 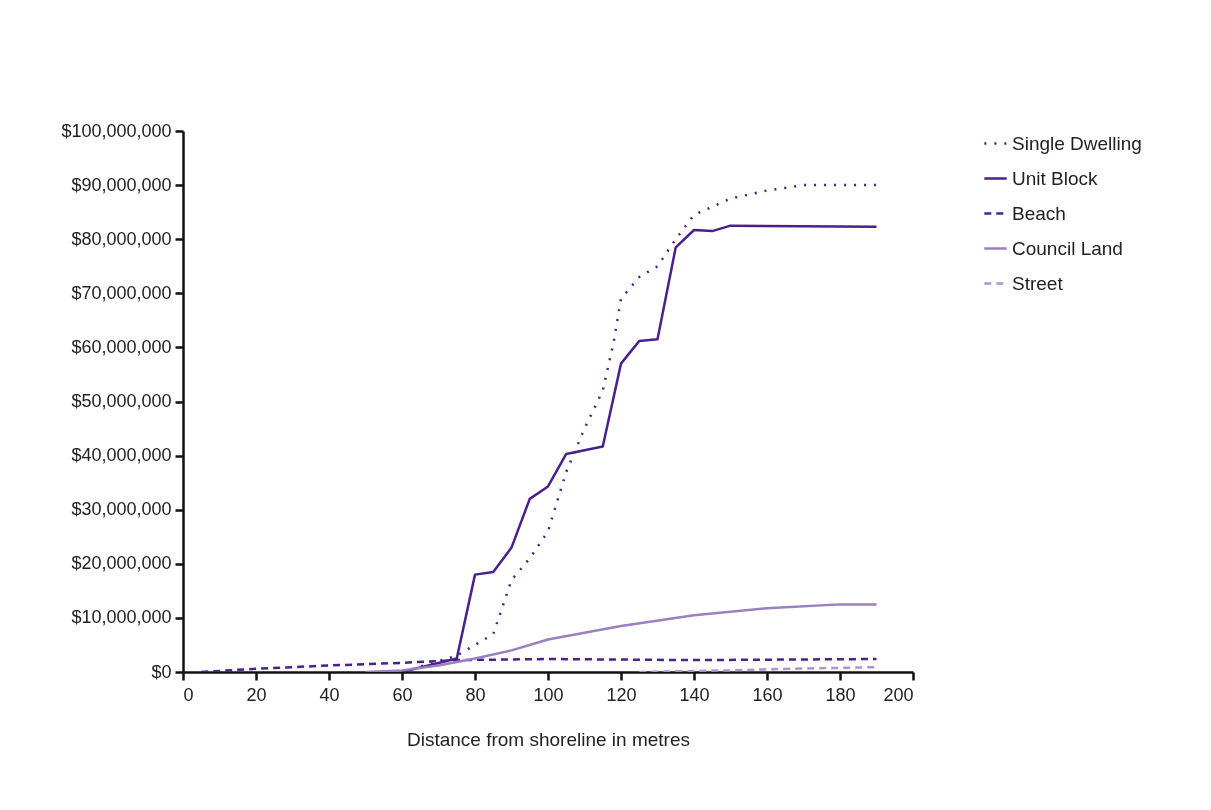 I want to click on x-tick-label: 40, so click(x=329, y=694).